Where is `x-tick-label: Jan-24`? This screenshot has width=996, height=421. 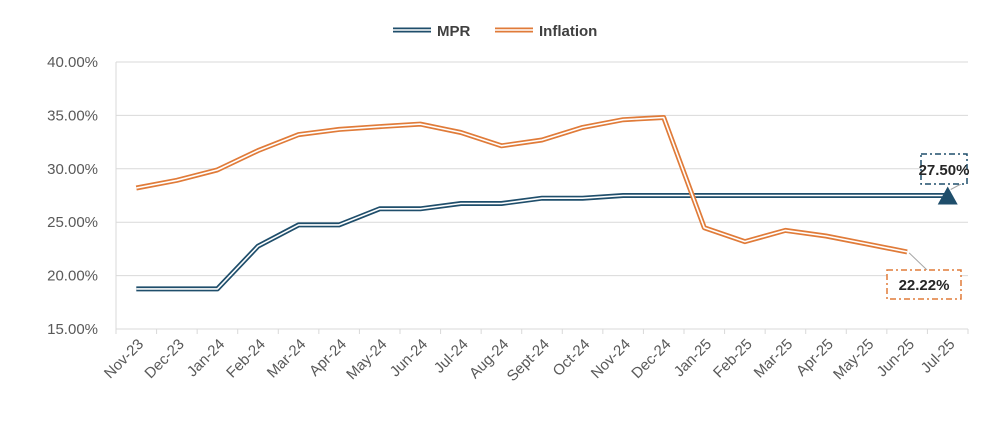
x-tick-label: Jan-24 is located at coordinates (206, 358).